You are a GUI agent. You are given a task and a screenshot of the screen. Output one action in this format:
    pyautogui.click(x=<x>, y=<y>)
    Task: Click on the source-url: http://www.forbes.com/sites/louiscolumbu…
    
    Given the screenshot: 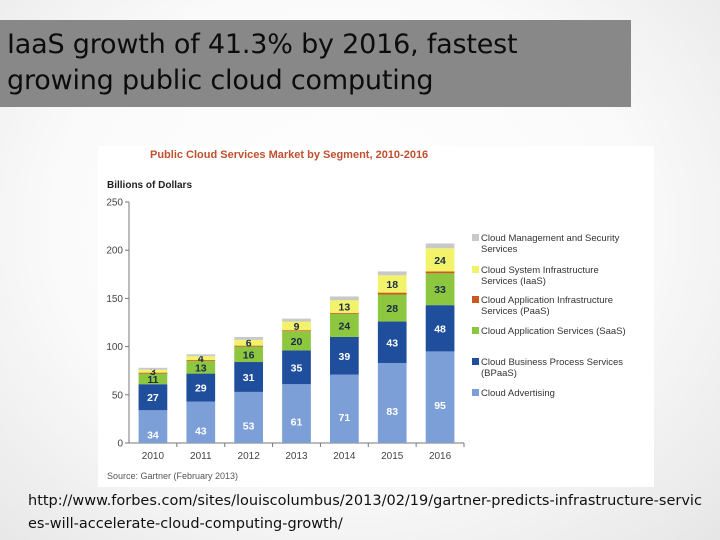 What is the action you would take?
    pyautogui.click(x=365, y=512)
    